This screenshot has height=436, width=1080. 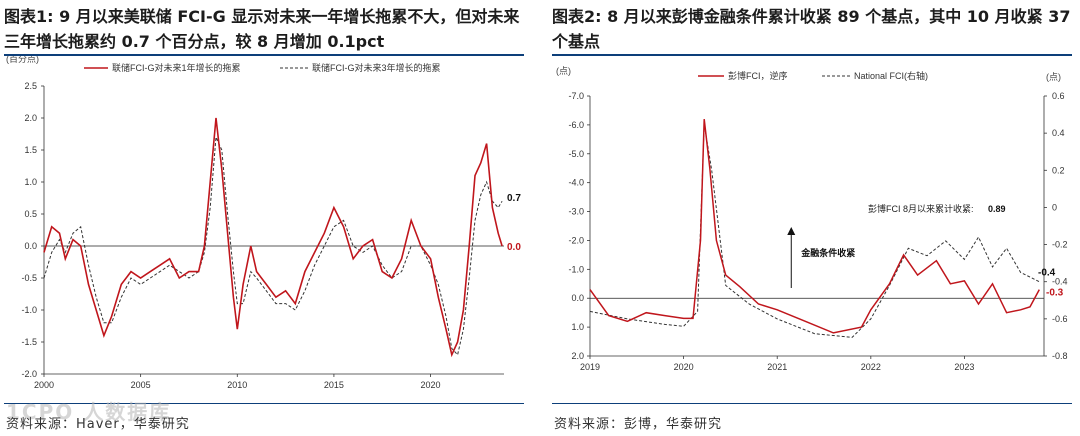 What do you see at coordinates (871, 367) in the screenshot?
I see `x-tick-label: 2022` at bounding box center [871, 367].